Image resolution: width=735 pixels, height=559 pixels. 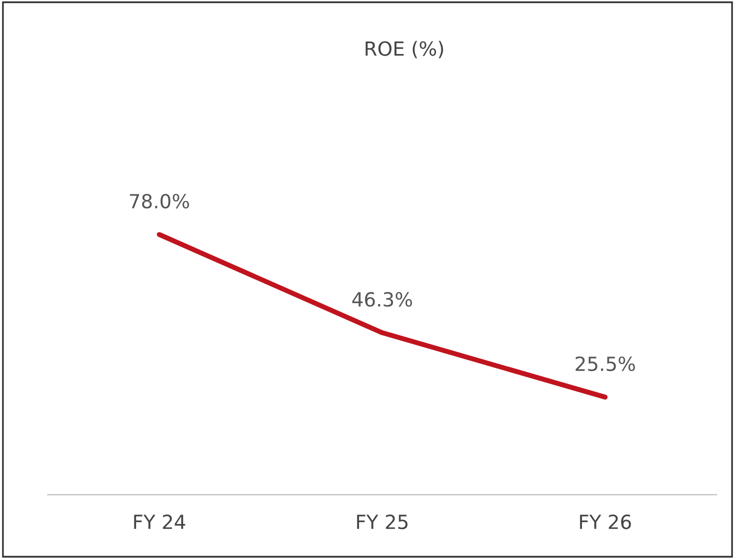 What do you see at coordinates (382, 299) in the screenshot?
I see `data-label: 46.3%` at bounding box center [382, 299].